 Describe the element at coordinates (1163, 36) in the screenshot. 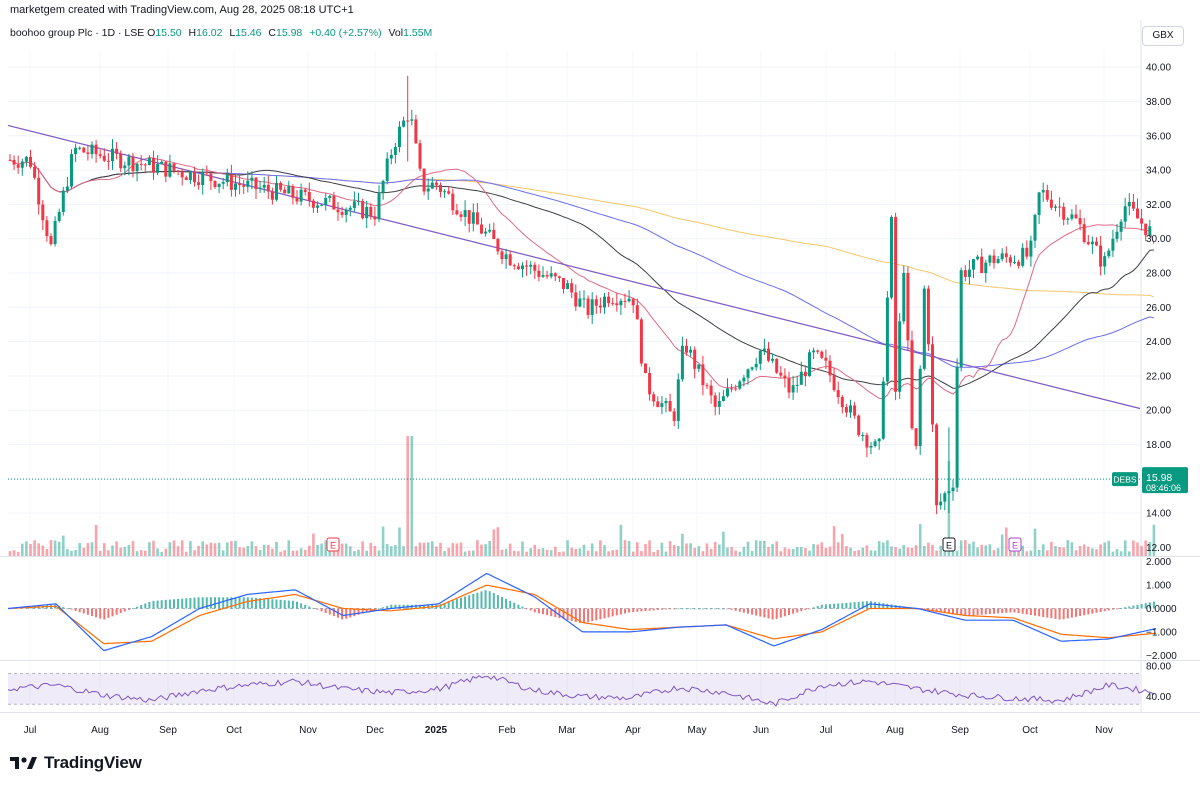

I see `currency-button: GBX` at that location.